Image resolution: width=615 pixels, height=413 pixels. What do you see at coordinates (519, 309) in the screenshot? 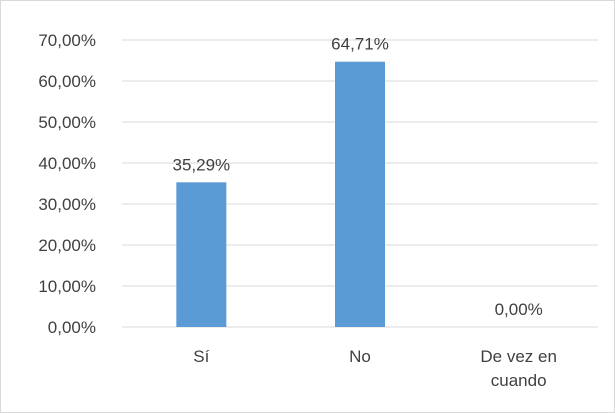
I see `data-label: 0,00%` at bounding box center [519, 309].